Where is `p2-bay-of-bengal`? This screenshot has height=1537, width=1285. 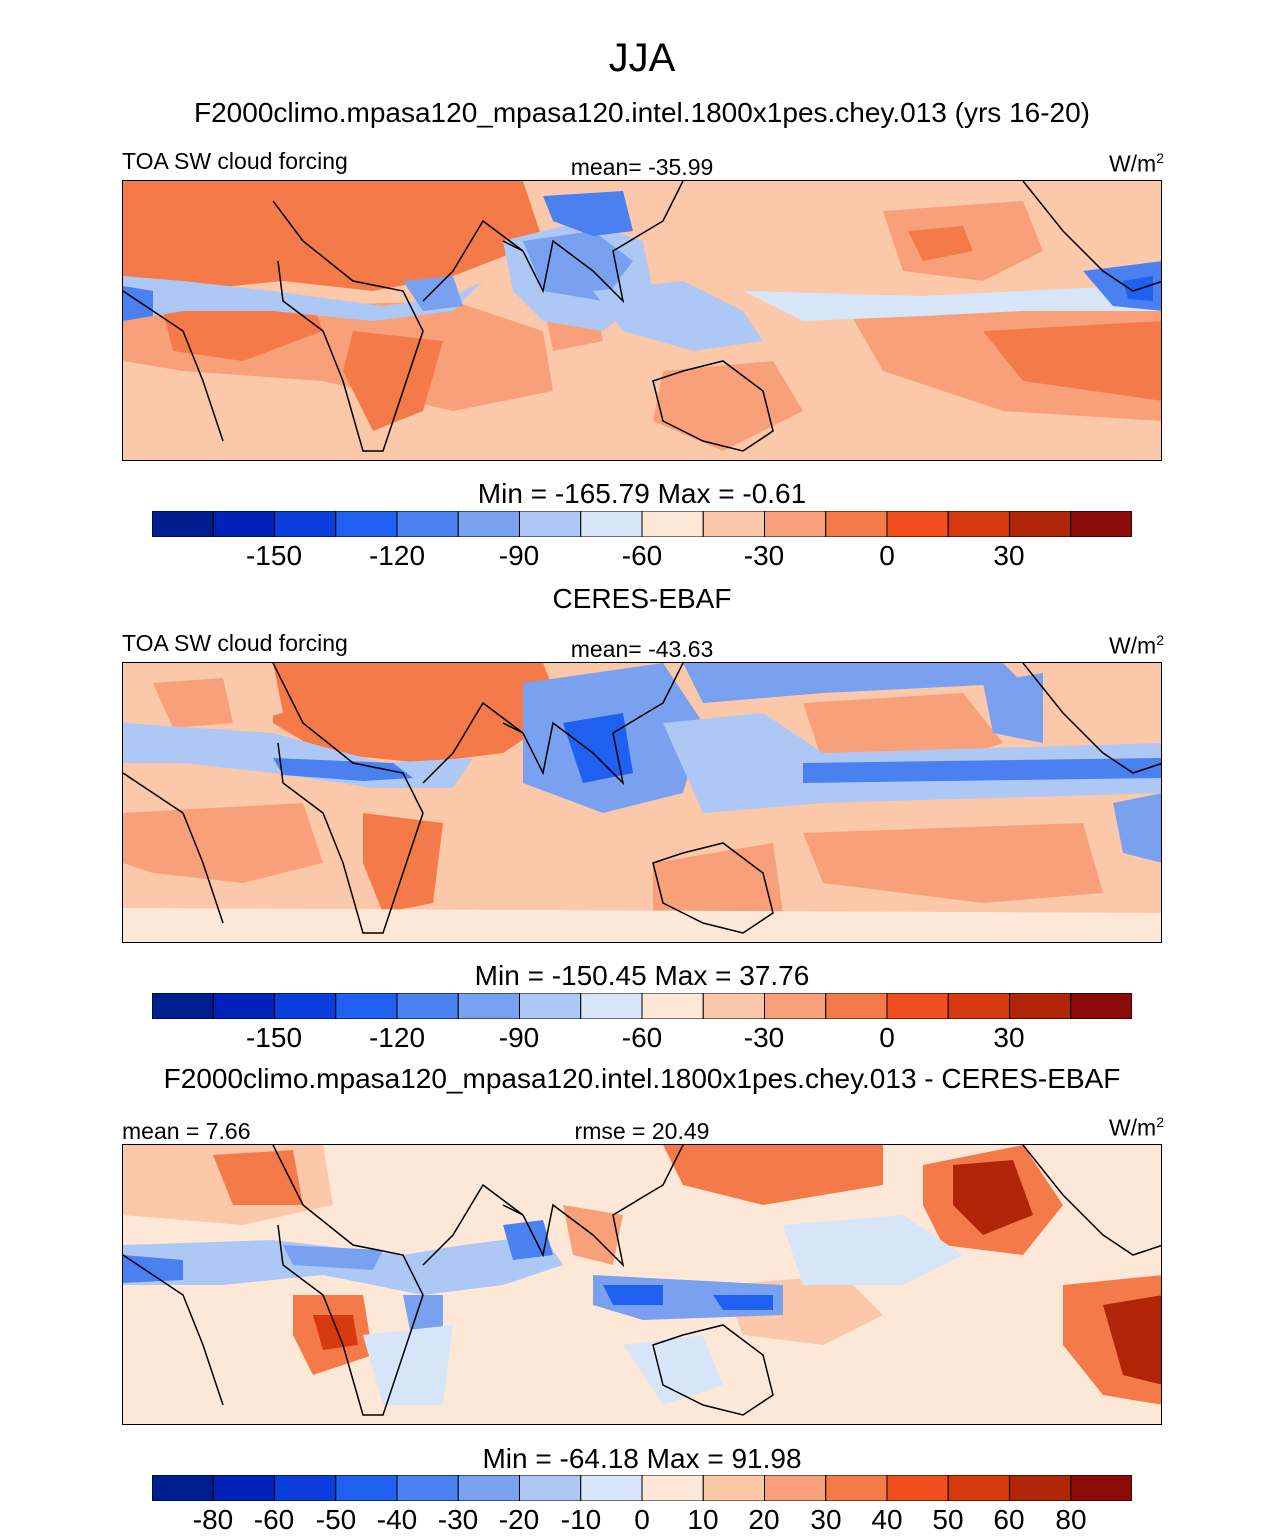 p2-bay-of-bengal is located at coordinates (598, 748).